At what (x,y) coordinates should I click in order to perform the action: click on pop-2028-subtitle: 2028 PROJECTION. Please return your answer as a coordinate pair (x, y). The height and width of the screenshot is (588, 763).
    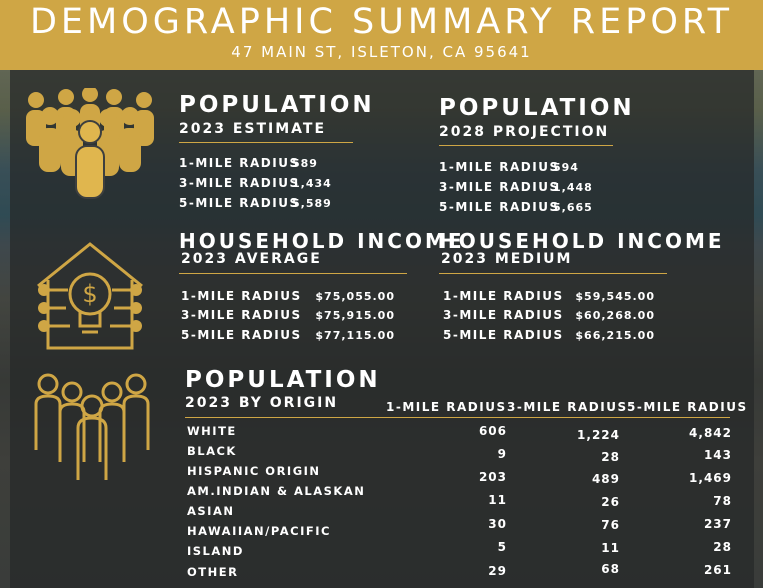
    Looking at the image, I should click on (524, 132).